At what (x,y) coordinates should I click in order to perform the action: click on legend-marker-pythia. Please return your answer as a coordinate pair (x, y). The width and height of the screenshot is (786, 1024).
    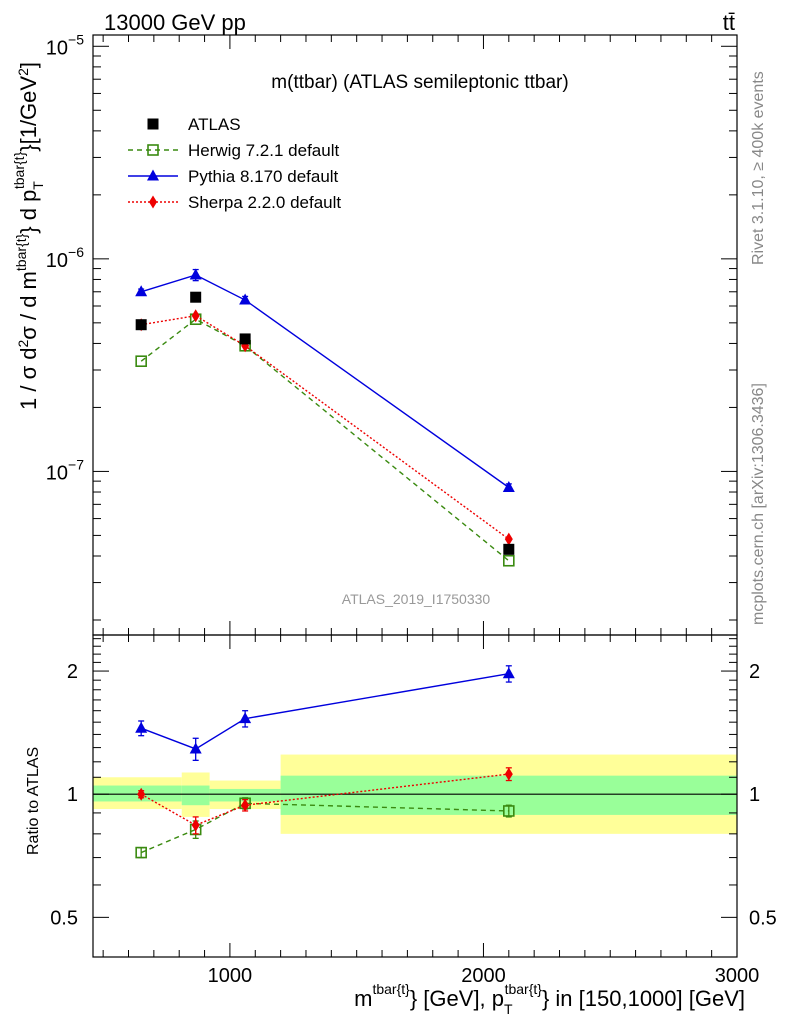
    Looking at the image, I should click on (153, 175).